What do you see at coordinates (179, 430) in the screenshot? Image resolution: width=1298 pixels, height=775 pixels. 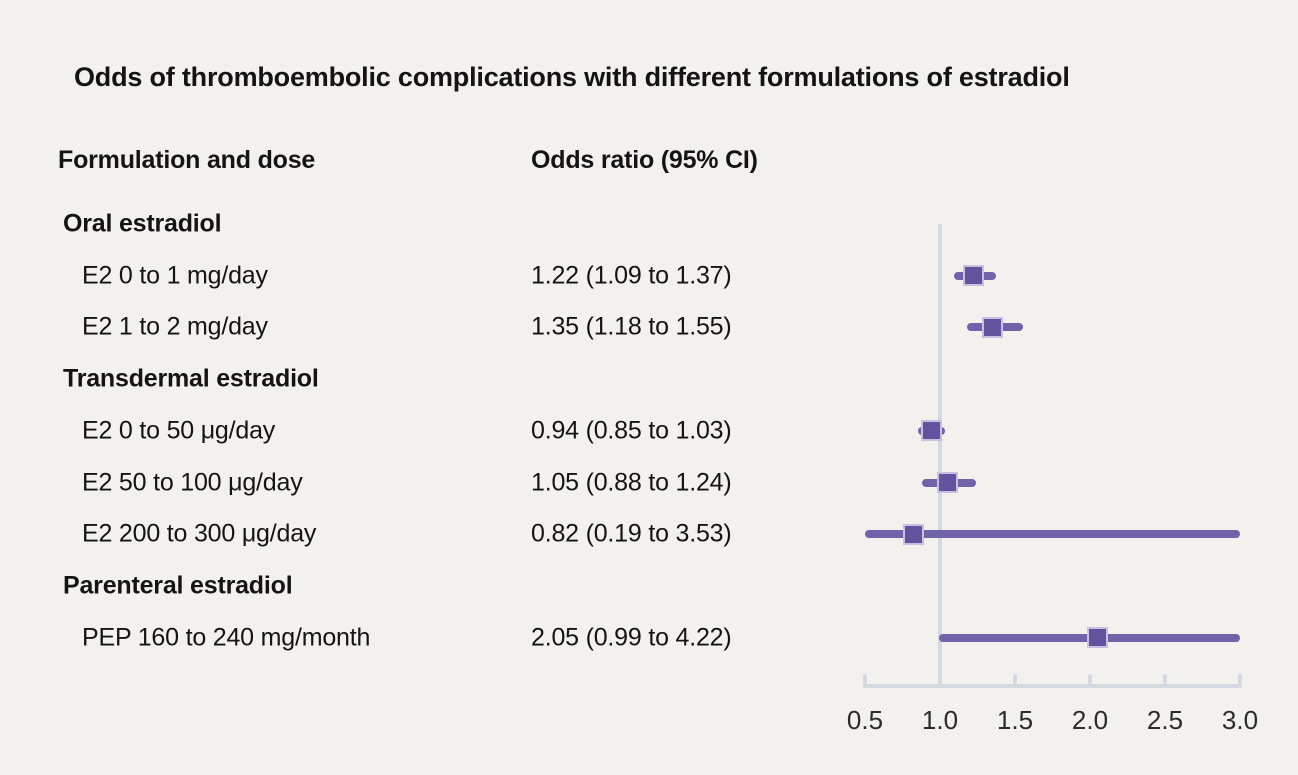 I see `row-label: E2 0 to 50 μg/day` at bounding box center [179, 430].